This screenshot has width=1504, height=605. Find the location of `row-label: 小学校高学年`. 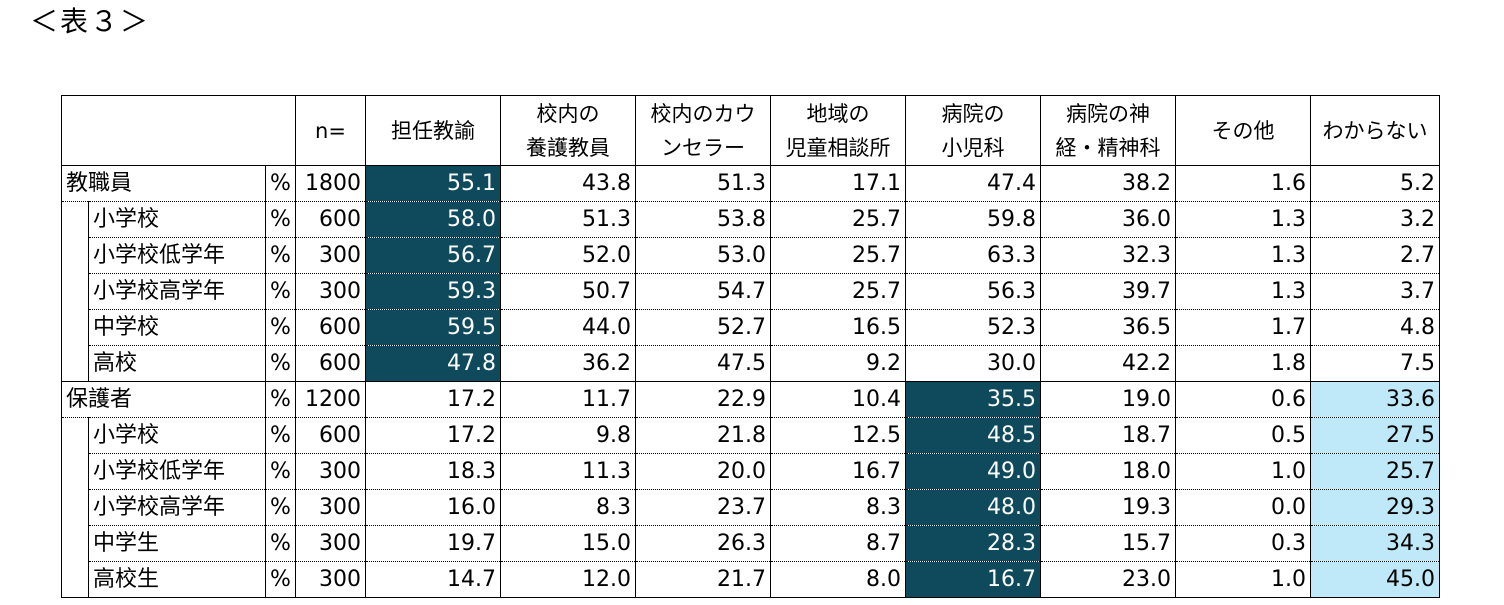

row-label: 小学校高学年 is located at coordinates (177, 507).